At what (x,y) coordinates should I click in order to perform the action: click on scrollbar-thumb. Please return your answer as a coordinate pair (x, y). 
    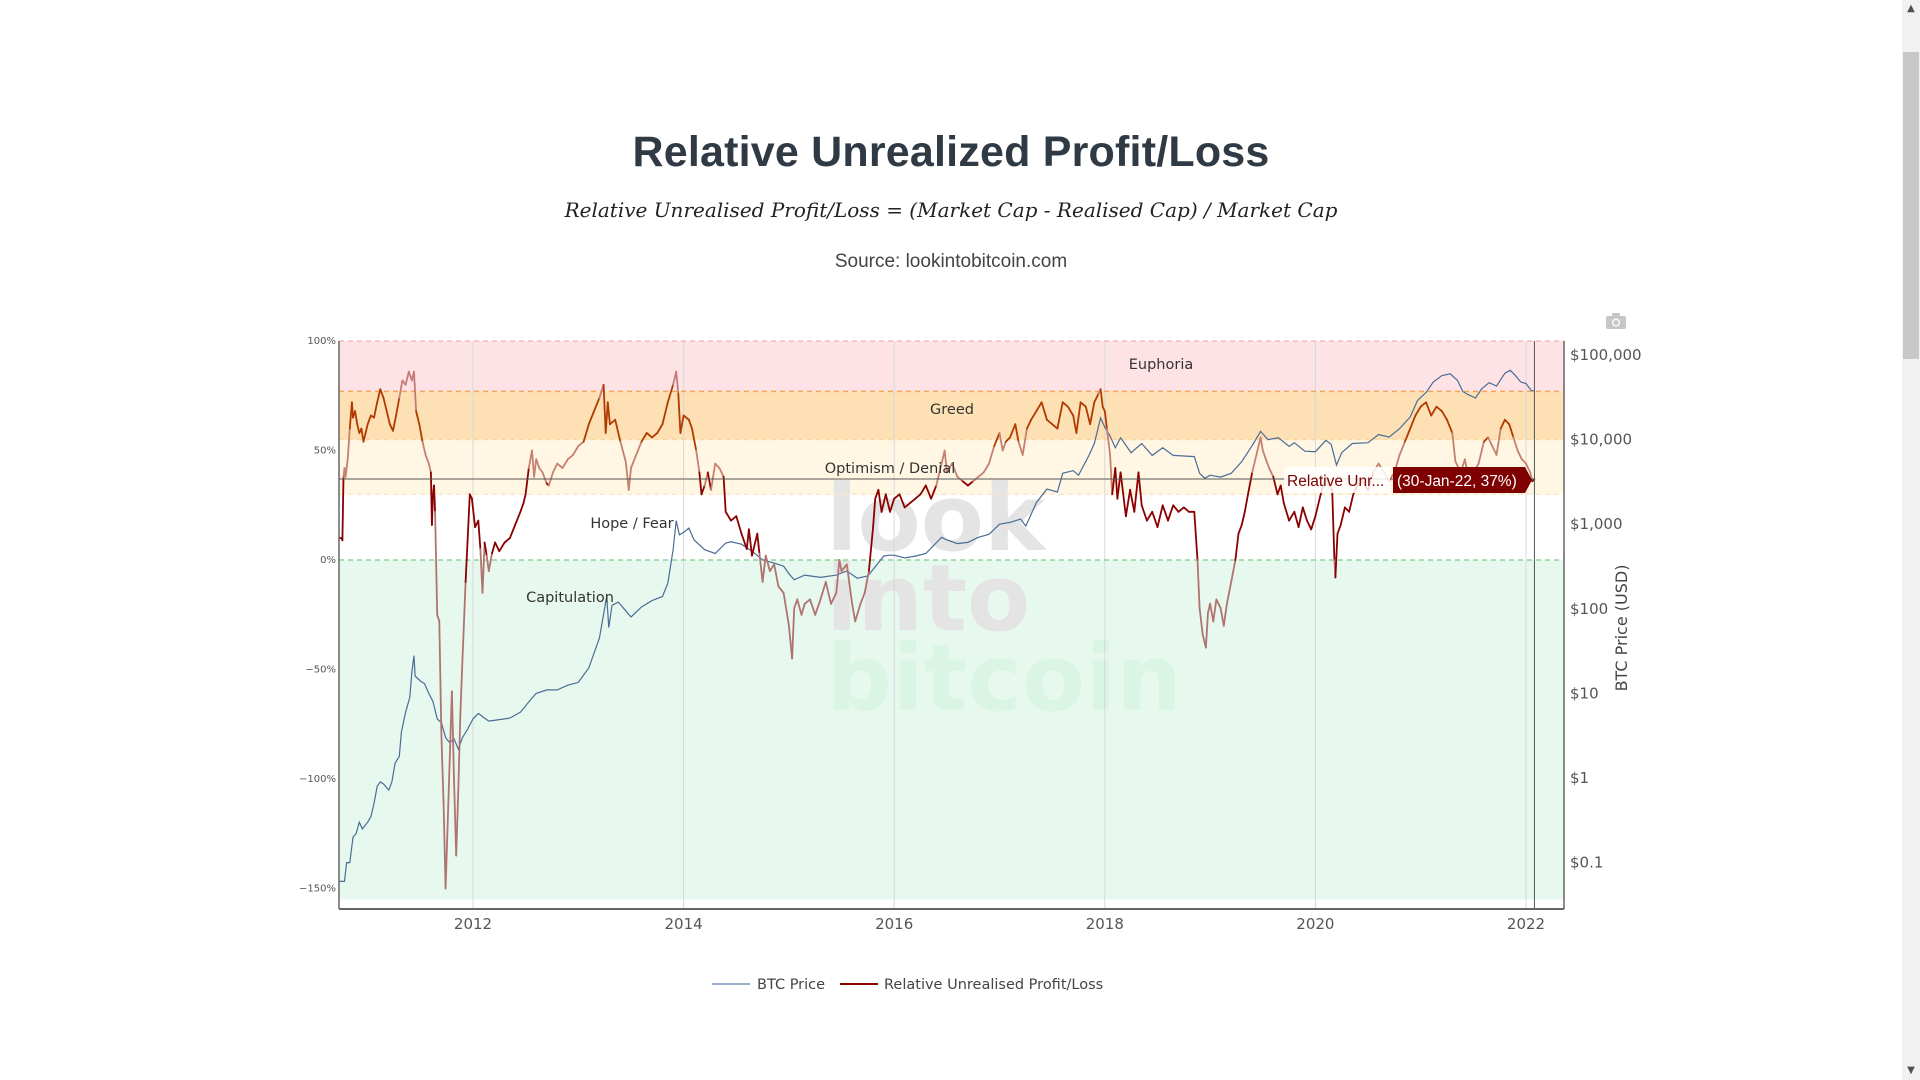
    Looking at the image, I should click on (1911, 205).